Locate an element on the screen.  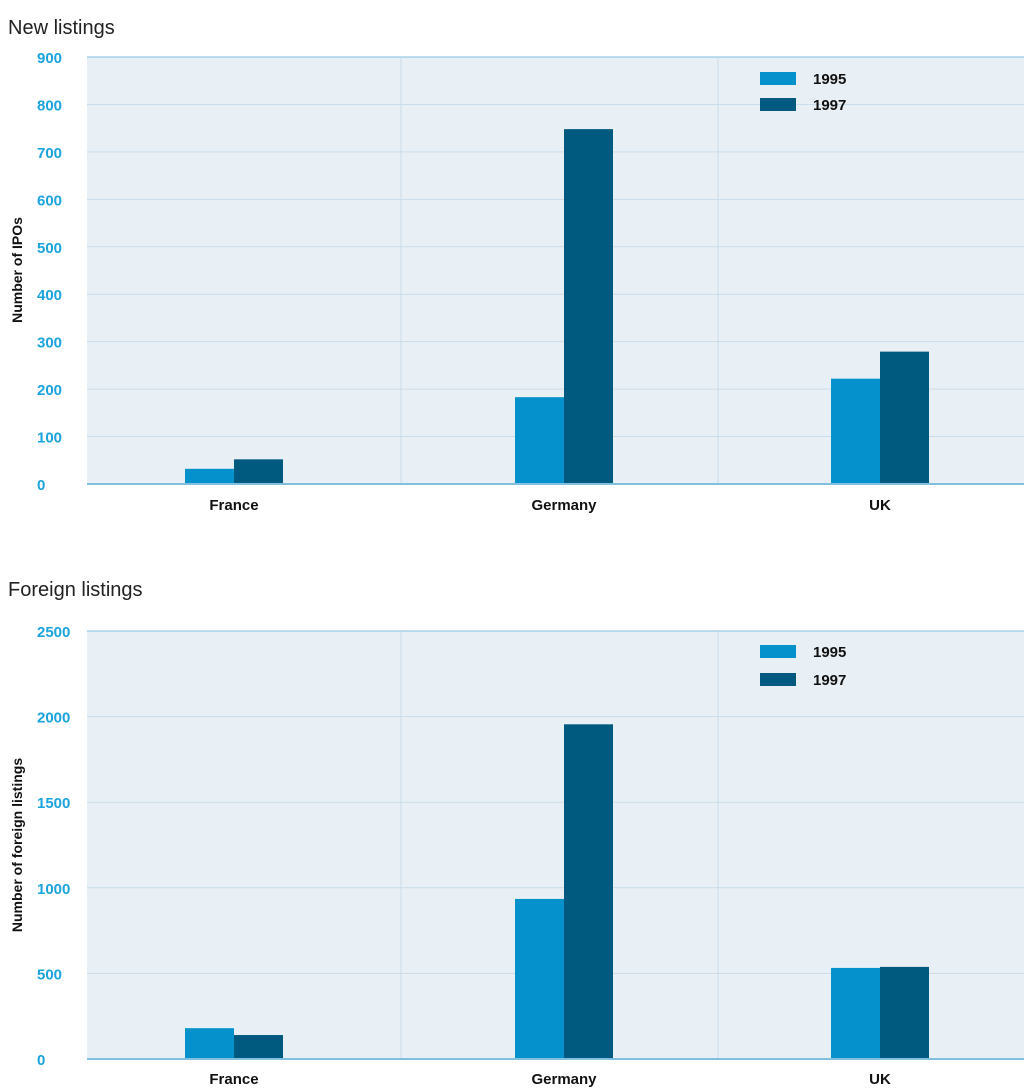
y-tick-label: 600 is located at coordinates (49, 200).